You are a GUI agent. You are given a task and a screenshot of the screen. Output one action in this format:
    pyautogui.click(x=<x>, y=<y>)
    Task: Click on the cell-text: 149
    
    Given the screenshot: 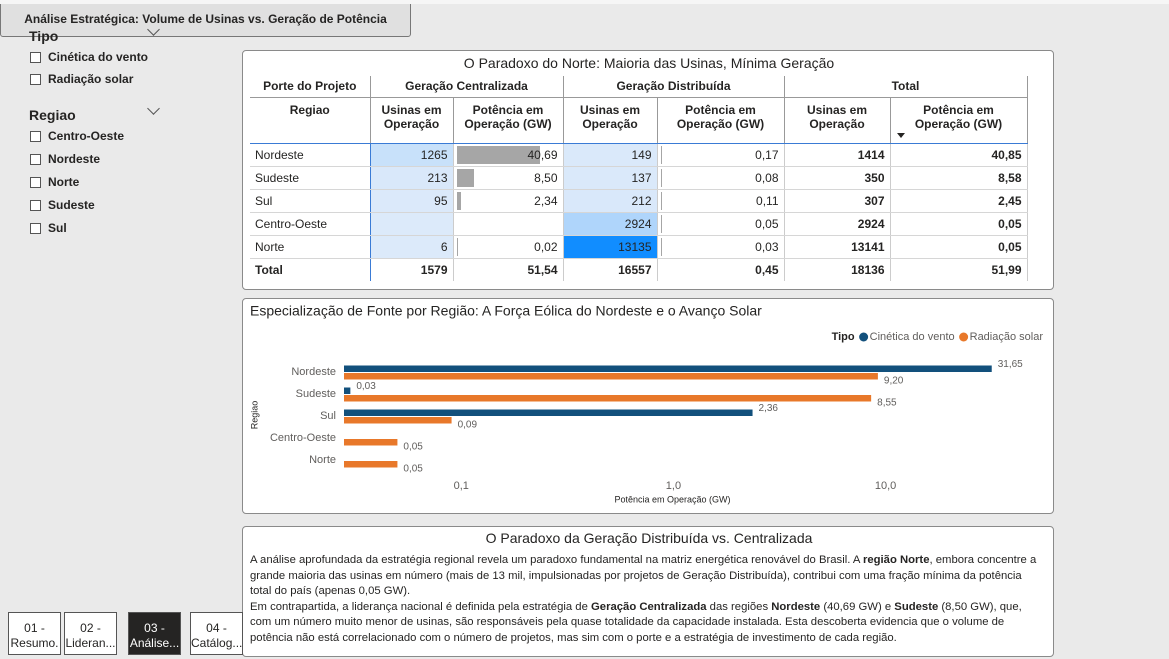 What is the action you would take?
    pyautogui.click(x=641, y=154)
    